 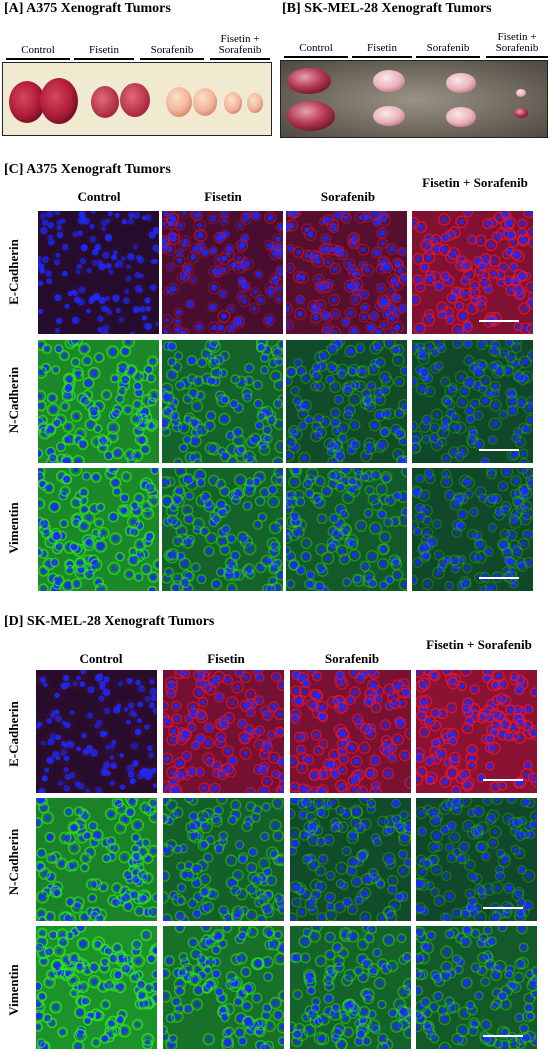 I want to click on panel-c-row-ecadherin: E-Cadherin, so click(x=13, y=272).